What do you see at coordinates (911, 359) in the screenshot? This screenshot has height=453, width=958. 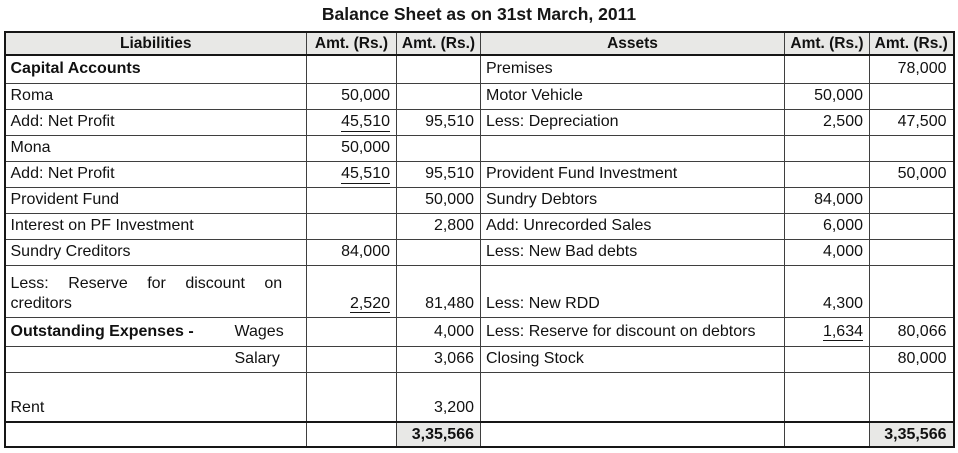 I see `cell-asset-amt-outer: 80,000` at bounding box center [911, 359].